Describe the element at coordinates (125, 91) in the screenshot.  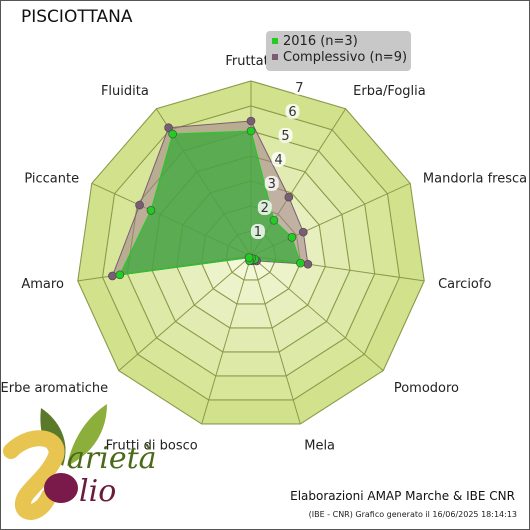
I see `axis-label: Fluidita` at that location.